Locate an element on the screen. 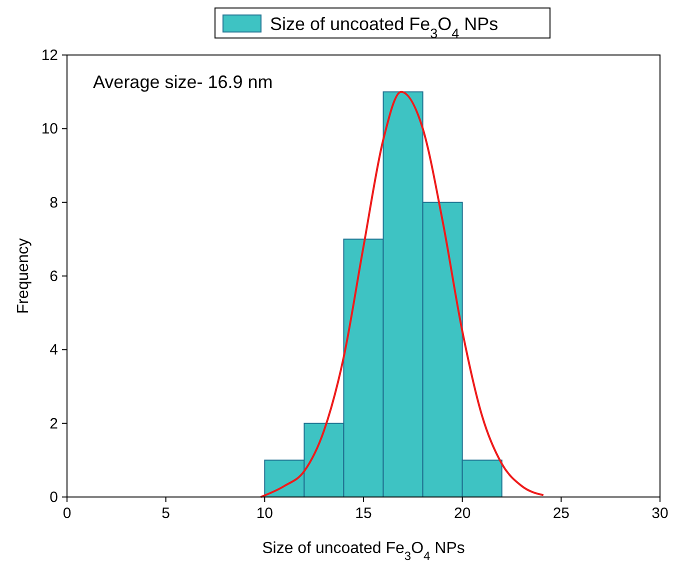  y-tick-label: 12 is located at coordinates (49, 55).